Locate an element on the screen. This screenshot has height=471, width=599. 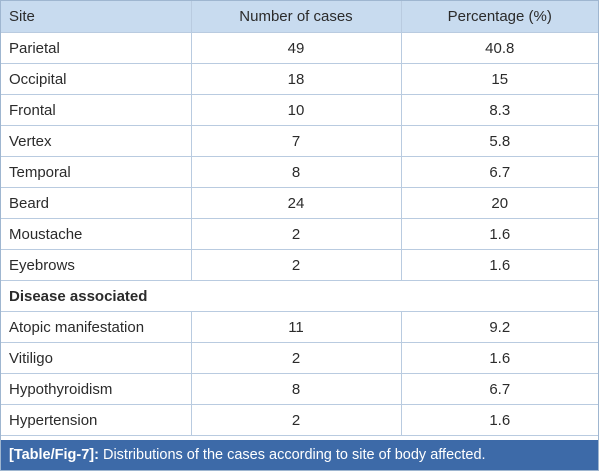
site-cell: Vertex is located at coordinates (96, 141).